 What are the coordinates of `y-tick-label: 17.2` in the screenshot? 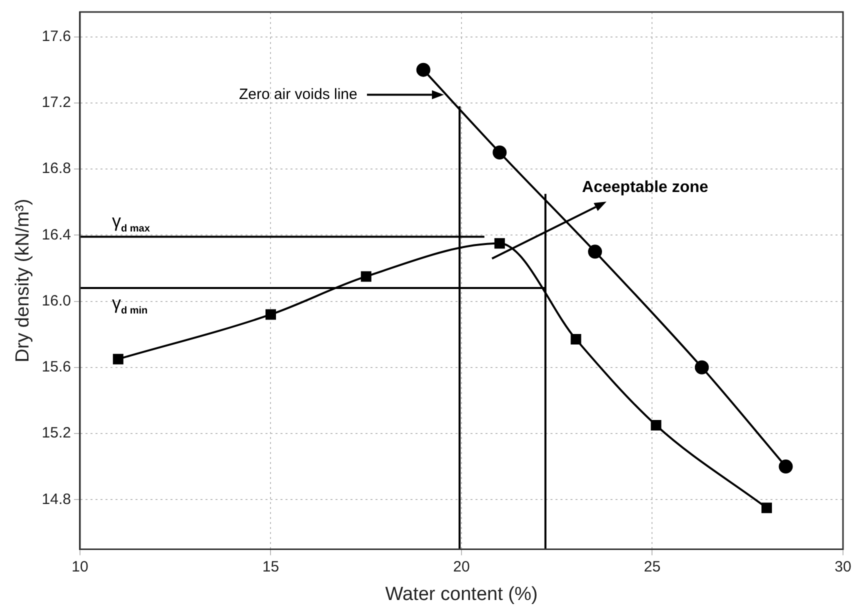 It's located at (56, 103).